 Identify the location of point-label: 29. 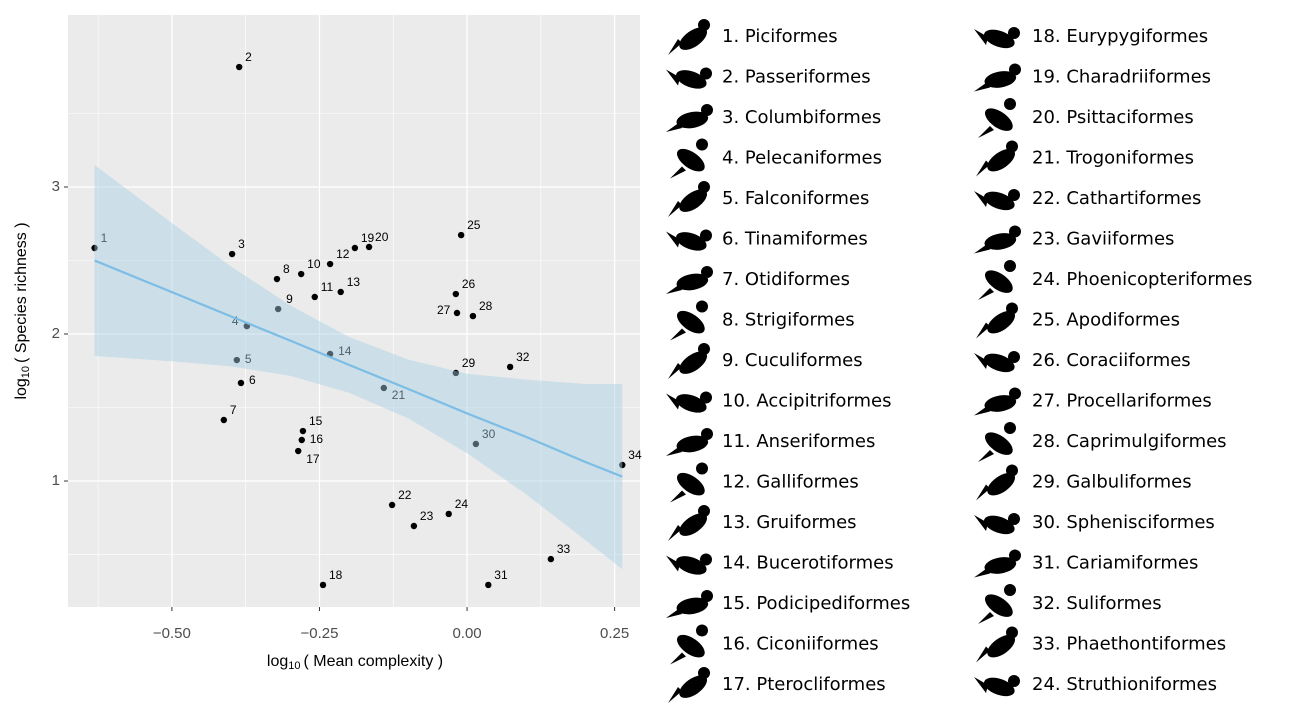
(469, 363).